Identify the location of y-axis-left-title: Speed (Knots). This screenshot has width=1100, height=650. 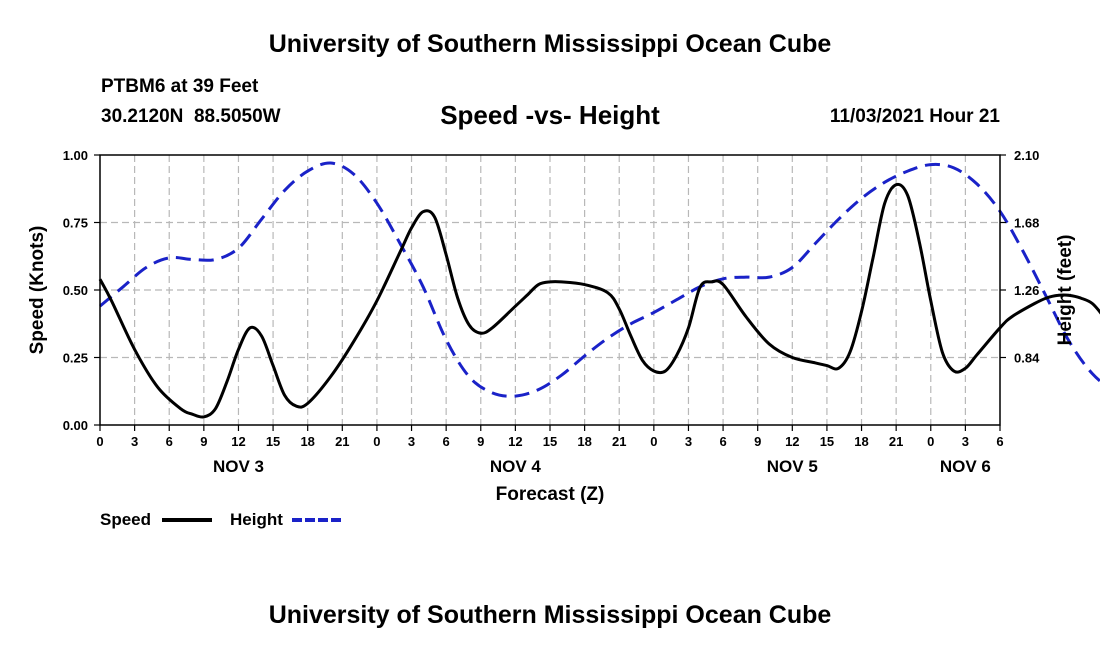
(37, 290).